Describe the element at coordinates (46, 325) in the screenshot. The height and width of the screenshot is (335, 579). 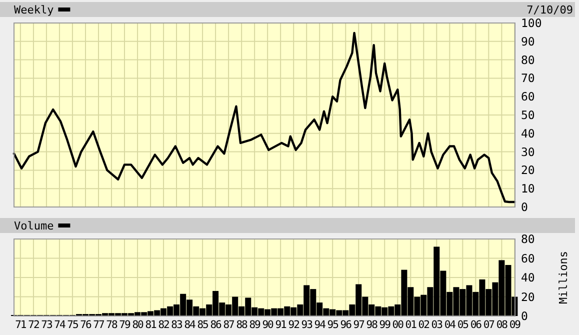
I see `x-tick-label: 73` at that location.